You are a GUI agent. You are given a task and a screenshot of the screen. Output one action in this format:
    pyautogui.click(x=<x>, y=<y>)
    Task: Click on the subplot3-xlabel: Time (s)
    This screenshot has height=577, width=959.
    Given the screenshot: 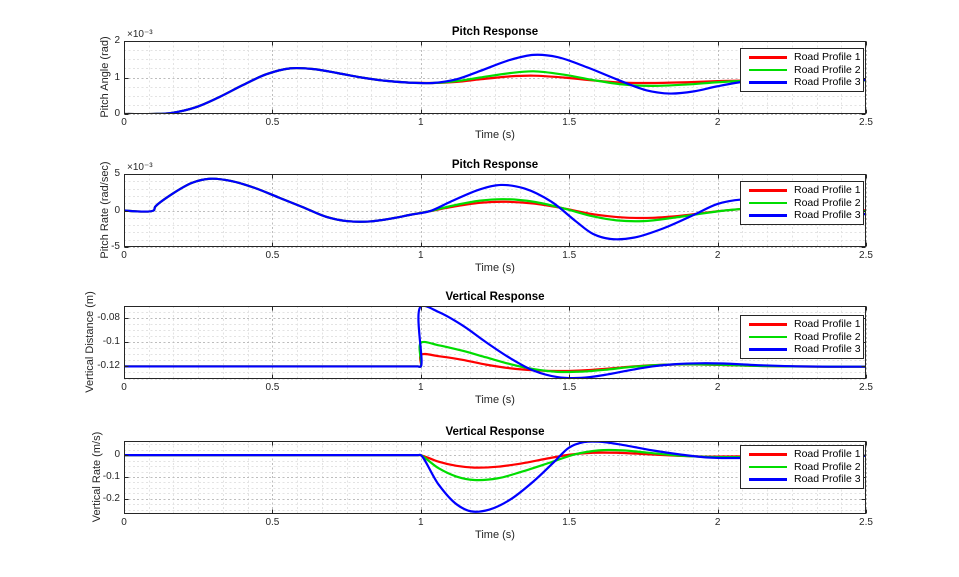 What is the action you would take?
    pyautogui.click(x=495, y=400)
    